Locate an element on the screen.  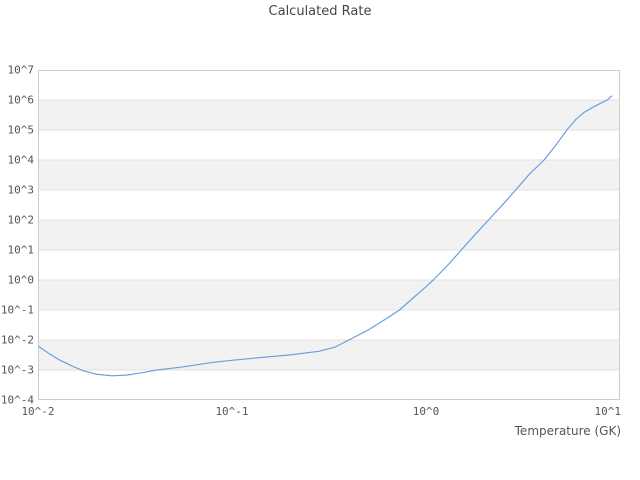
x-axis-label: Temperature (GK) is located at coordinates (567, 431).